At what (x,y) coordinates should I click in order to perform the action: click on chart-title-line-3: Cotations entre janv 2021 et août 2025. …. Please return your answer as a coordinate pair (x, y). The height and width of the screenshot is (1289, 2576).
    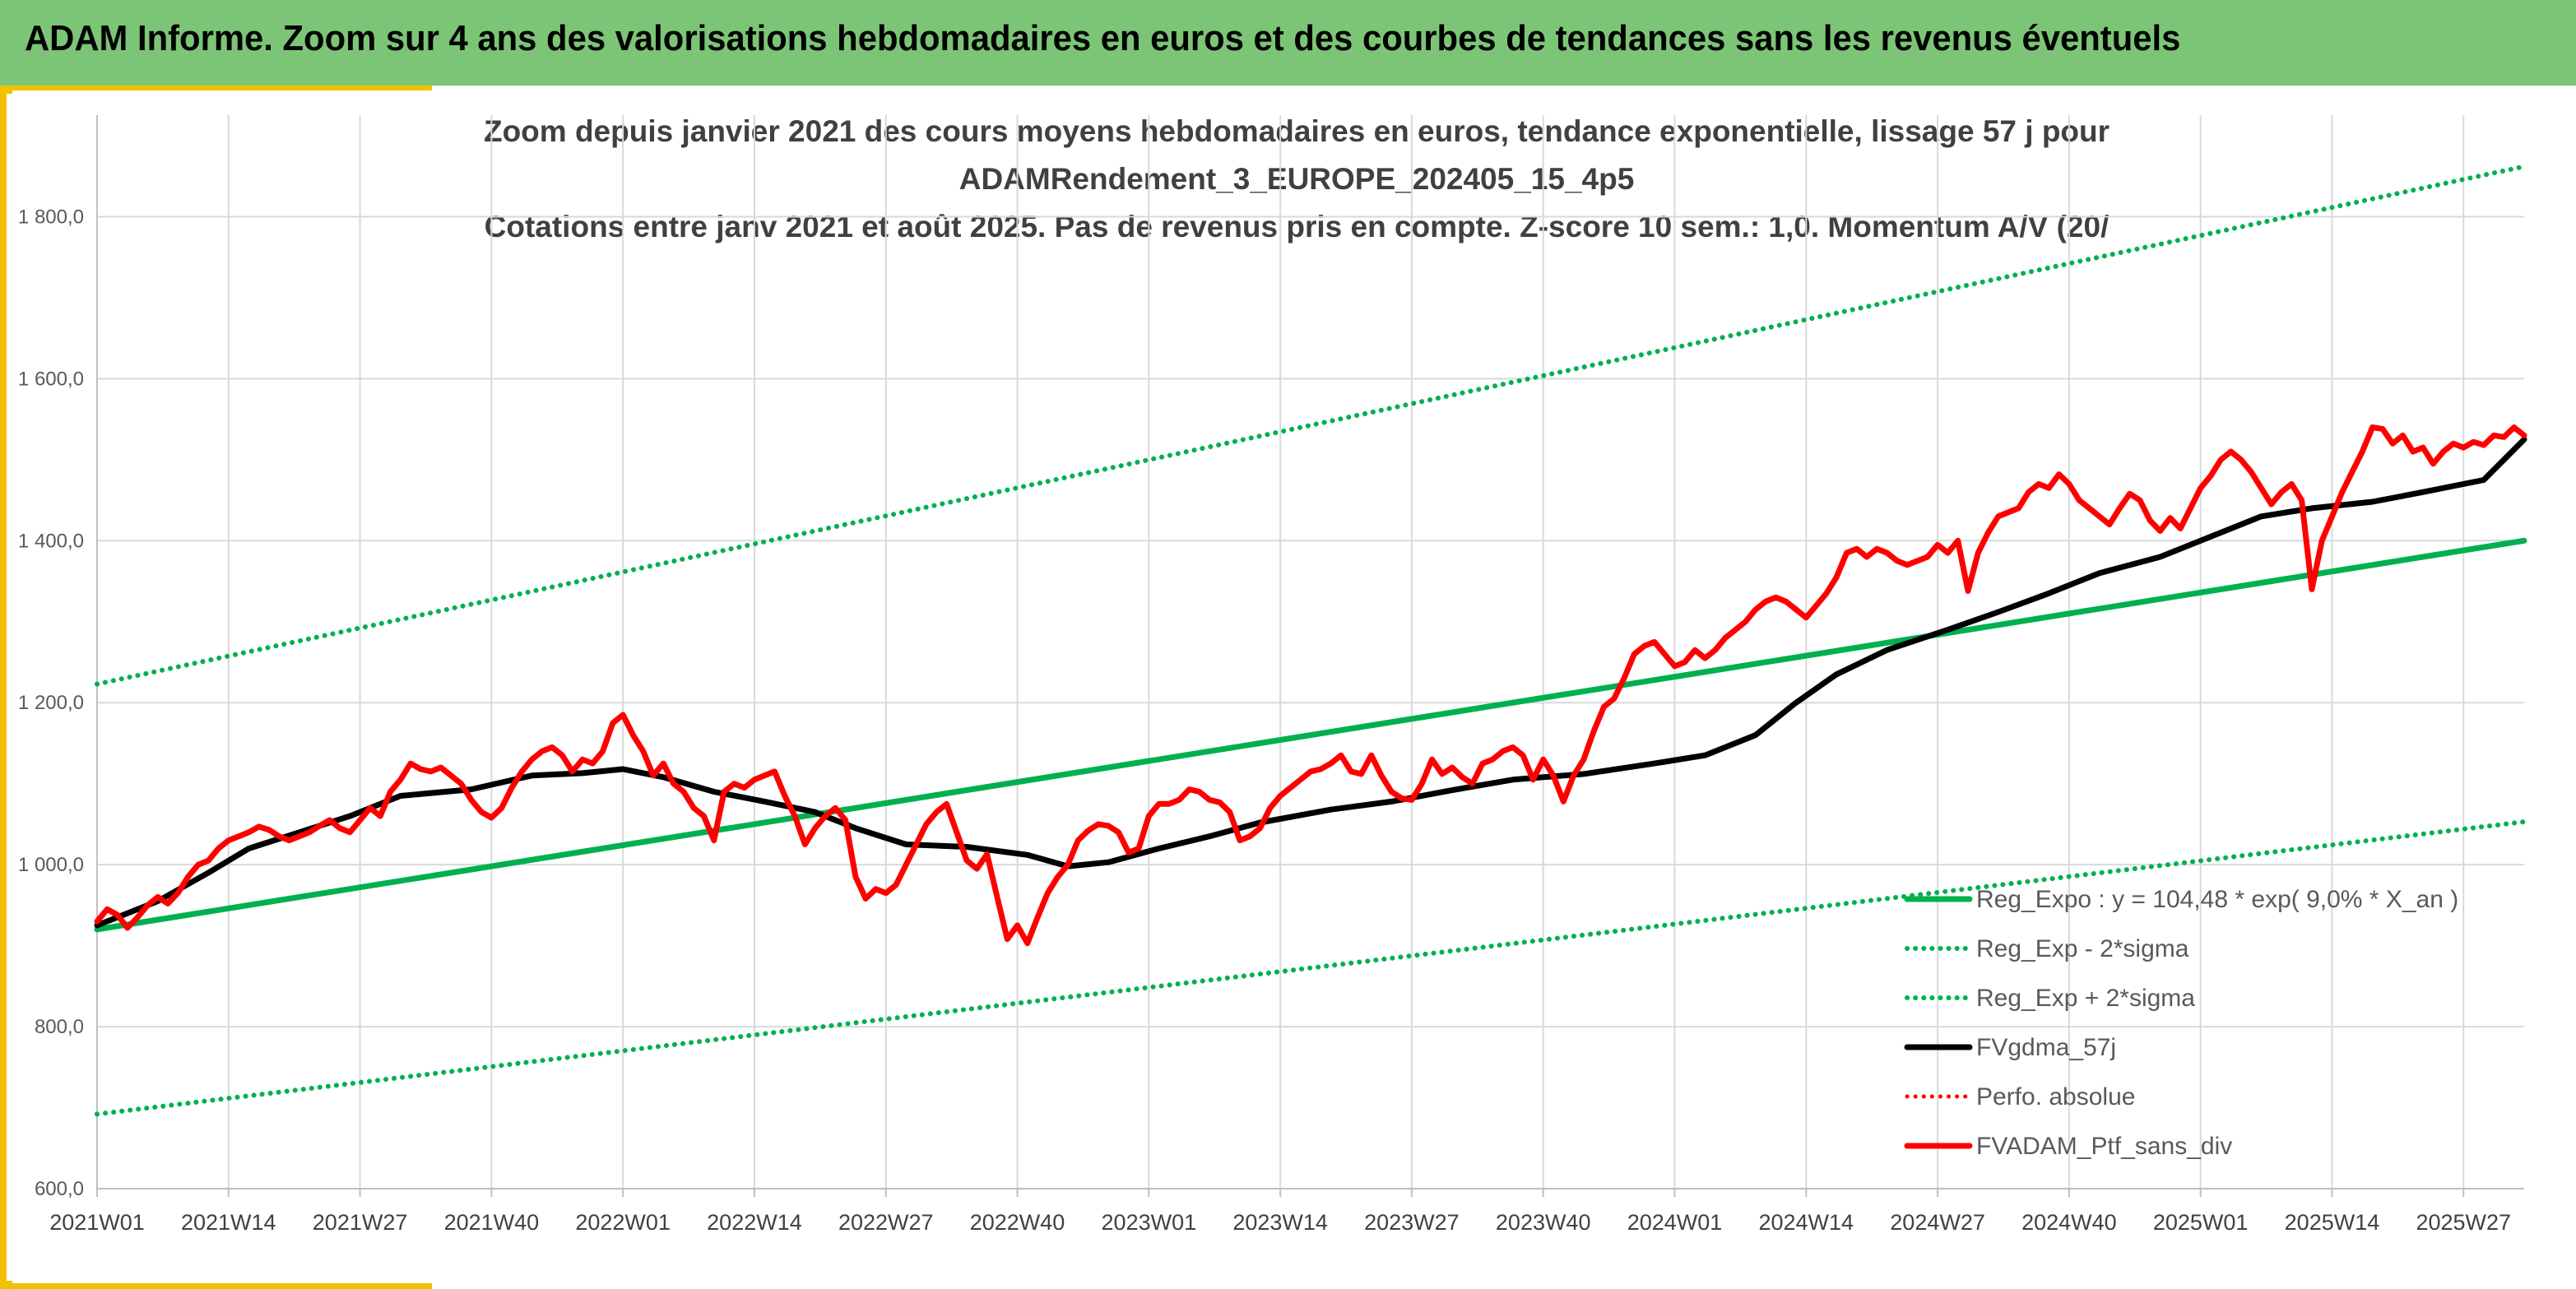
    Looking at the image, I should click on (1297, 226).